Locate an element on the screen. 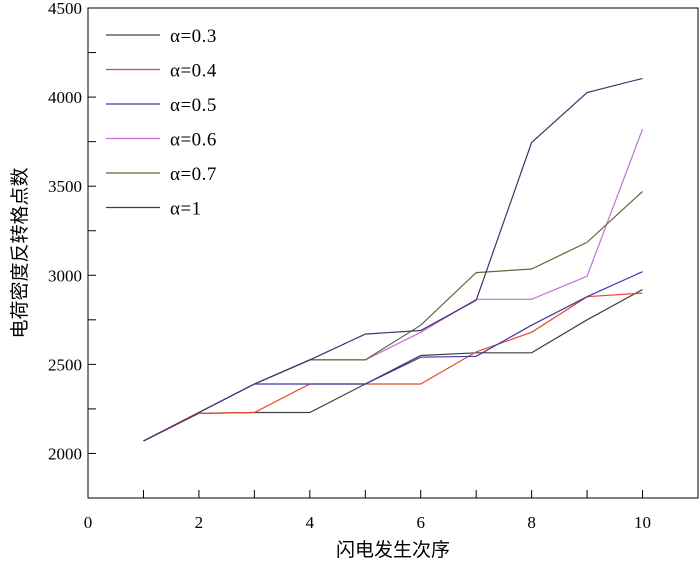  y-axis-ticks: 2000 2500 3000 3500 4000 4500 is located at coordinates (72, 231).